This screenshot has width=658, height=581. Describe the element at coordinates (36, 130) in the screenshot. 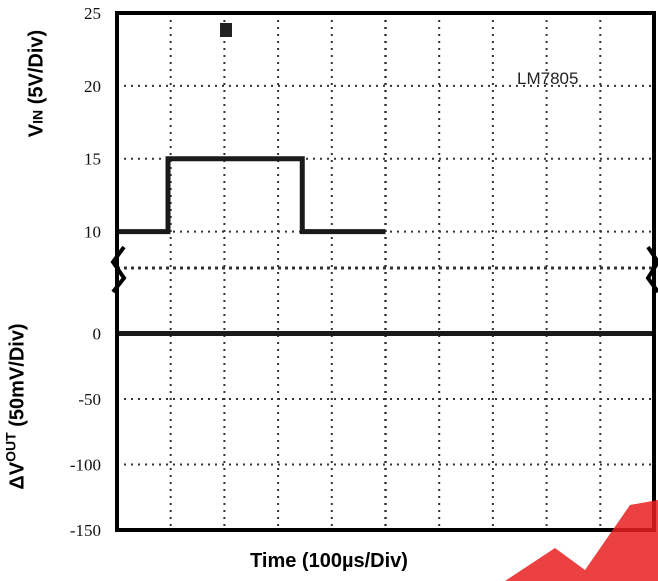

I see `y-label-vin-main: V` at that location.